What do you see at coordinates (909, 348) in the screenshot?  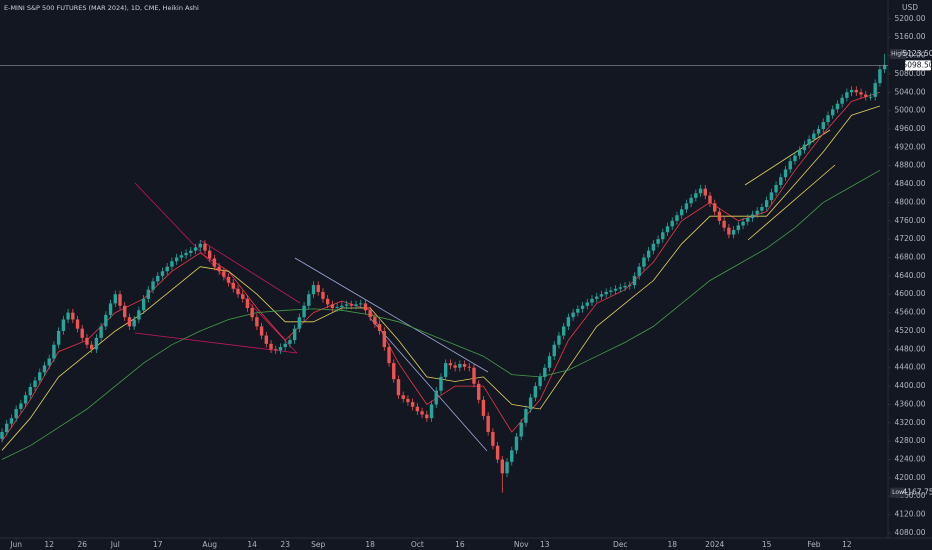 I see `y-tick-label: 4480.00` at bounding box center [909, 348].